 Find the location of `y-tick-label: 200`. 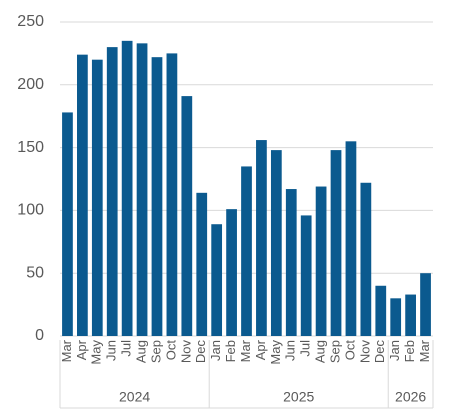

y-tick-label: 200 is located at coordinates (30, 84).